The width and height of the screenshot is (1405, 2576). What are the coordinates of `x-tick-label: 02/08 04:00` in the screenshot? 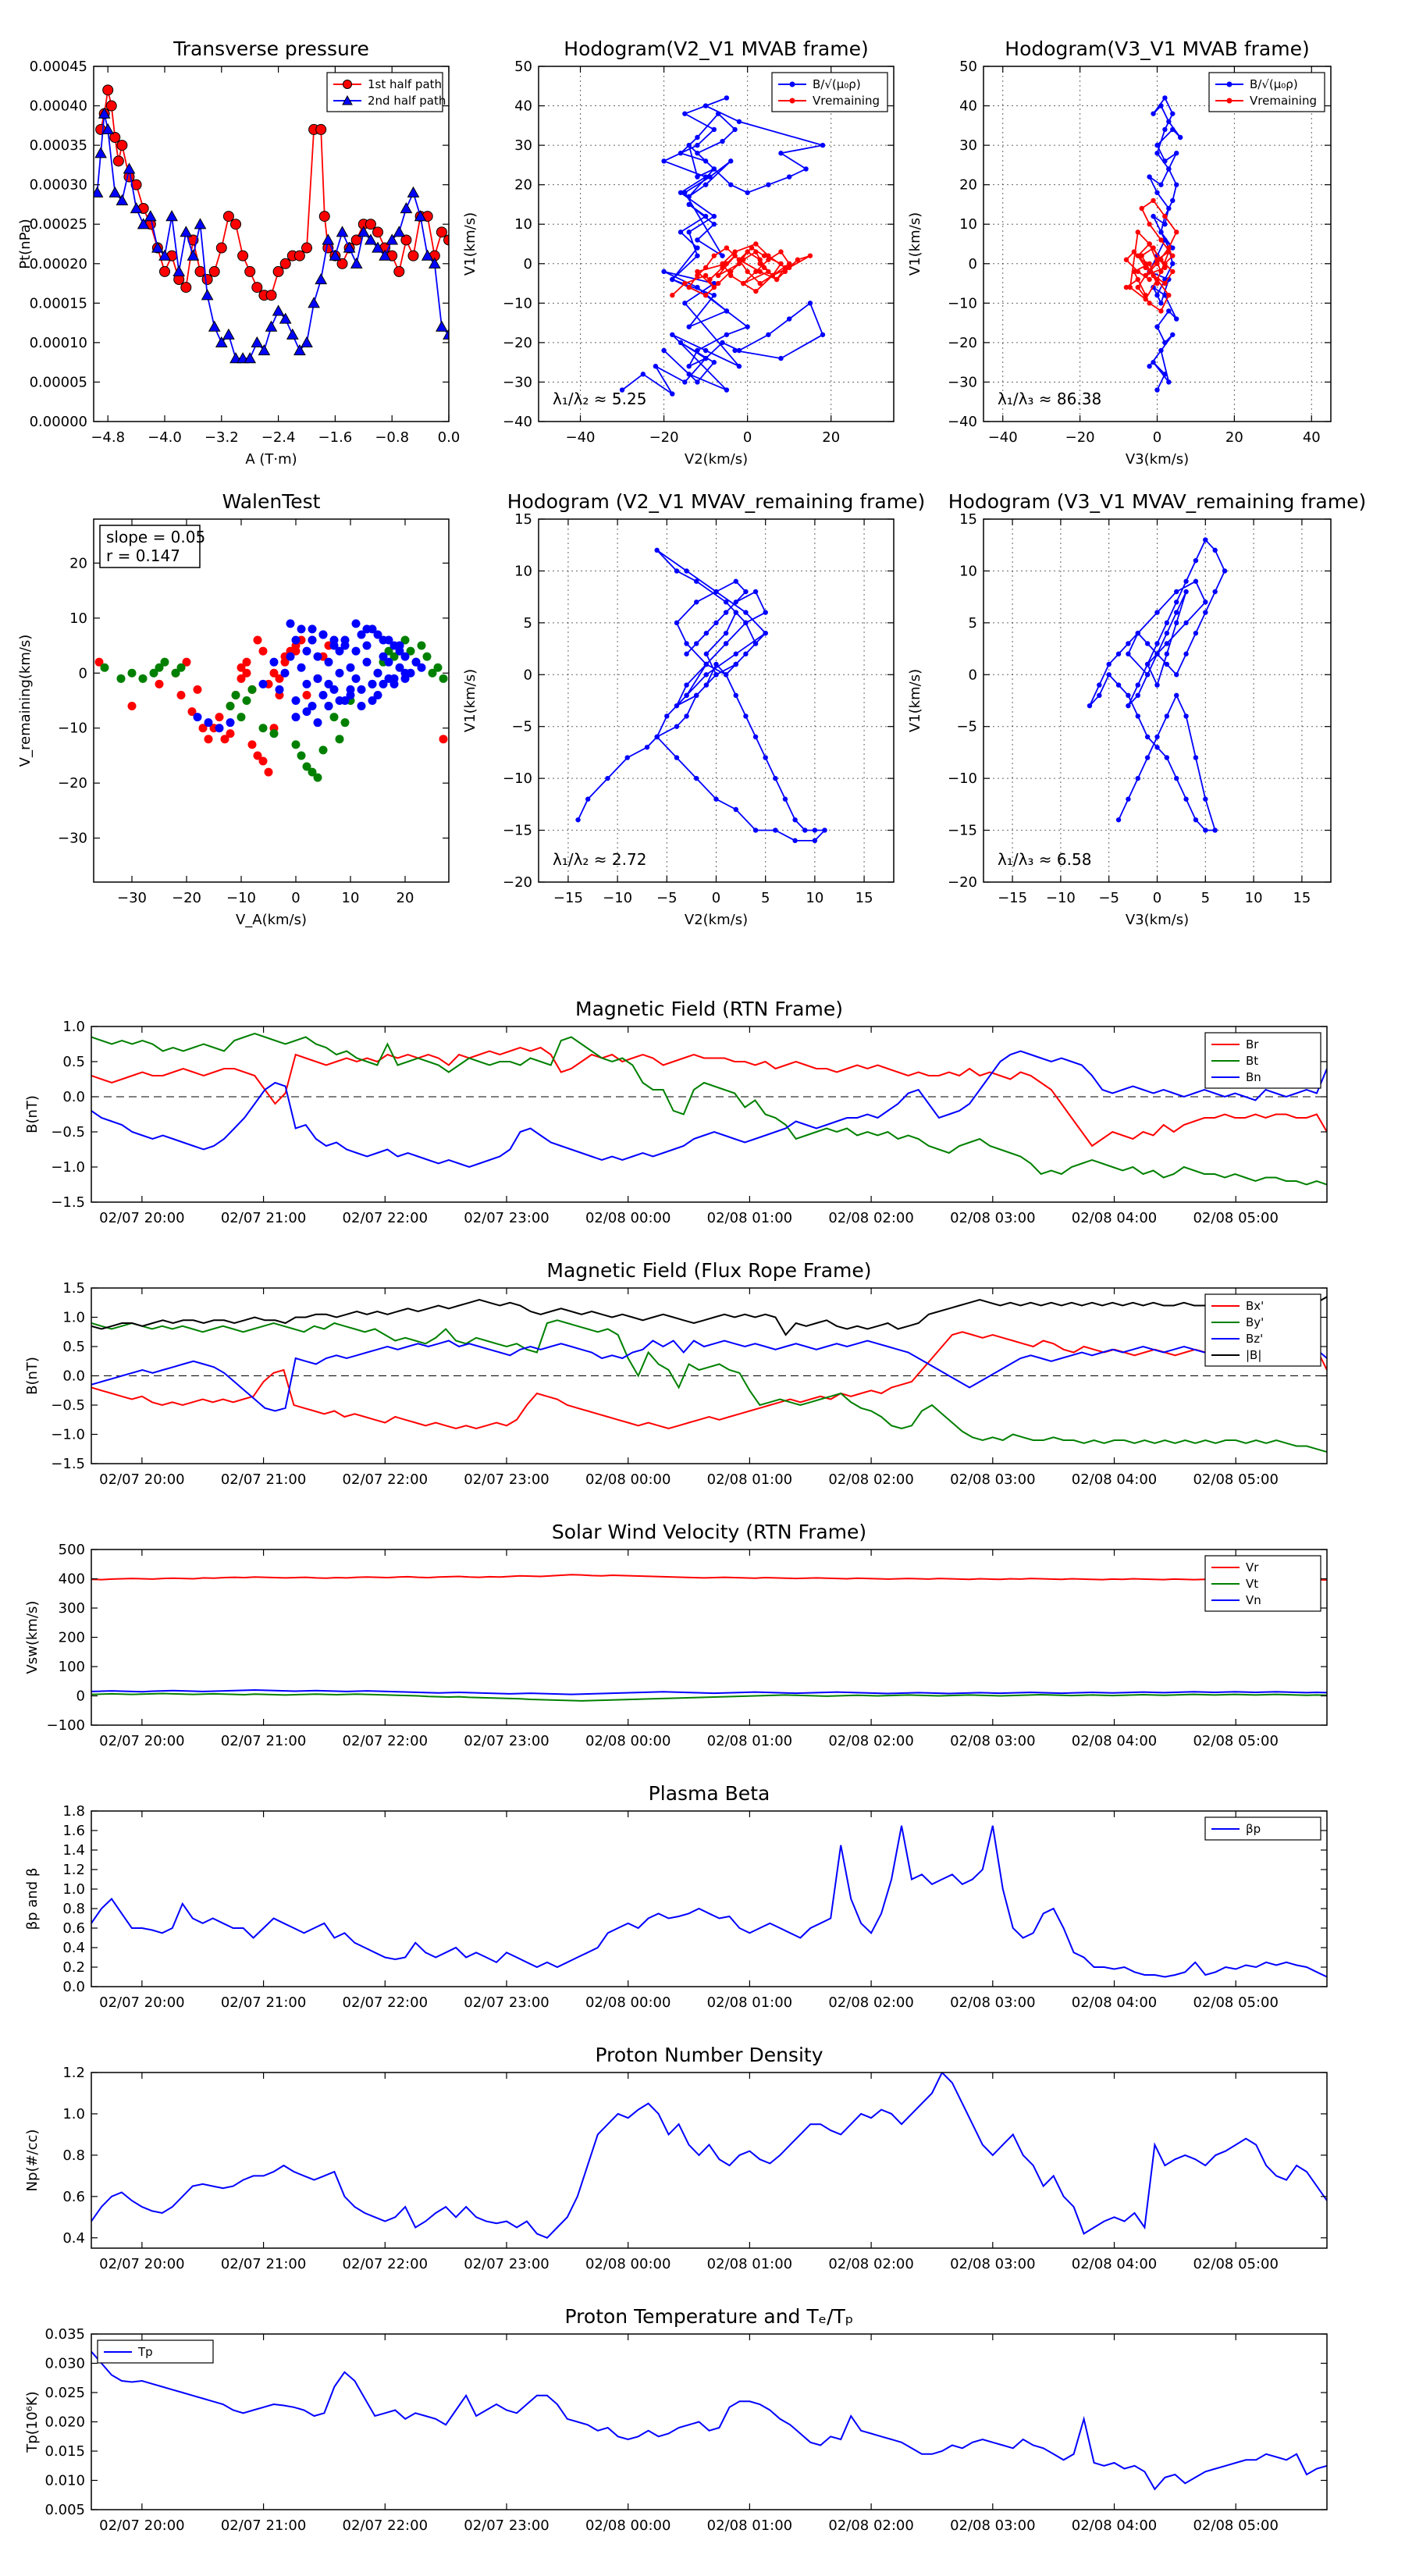 It's located at (1114, 2264).